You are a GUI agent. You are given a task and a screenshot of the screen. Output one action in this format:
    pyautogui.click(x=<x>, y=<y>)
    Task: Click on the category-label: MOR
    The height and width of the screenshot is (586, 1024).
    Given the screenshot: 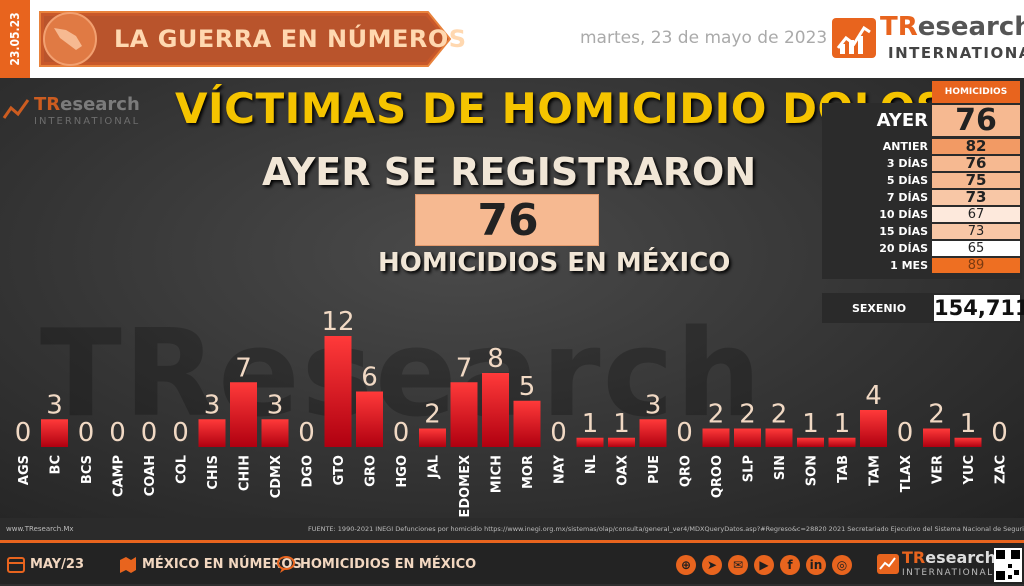 What is the action you would take?
    pyautogui.click(x=528, y=472)
    